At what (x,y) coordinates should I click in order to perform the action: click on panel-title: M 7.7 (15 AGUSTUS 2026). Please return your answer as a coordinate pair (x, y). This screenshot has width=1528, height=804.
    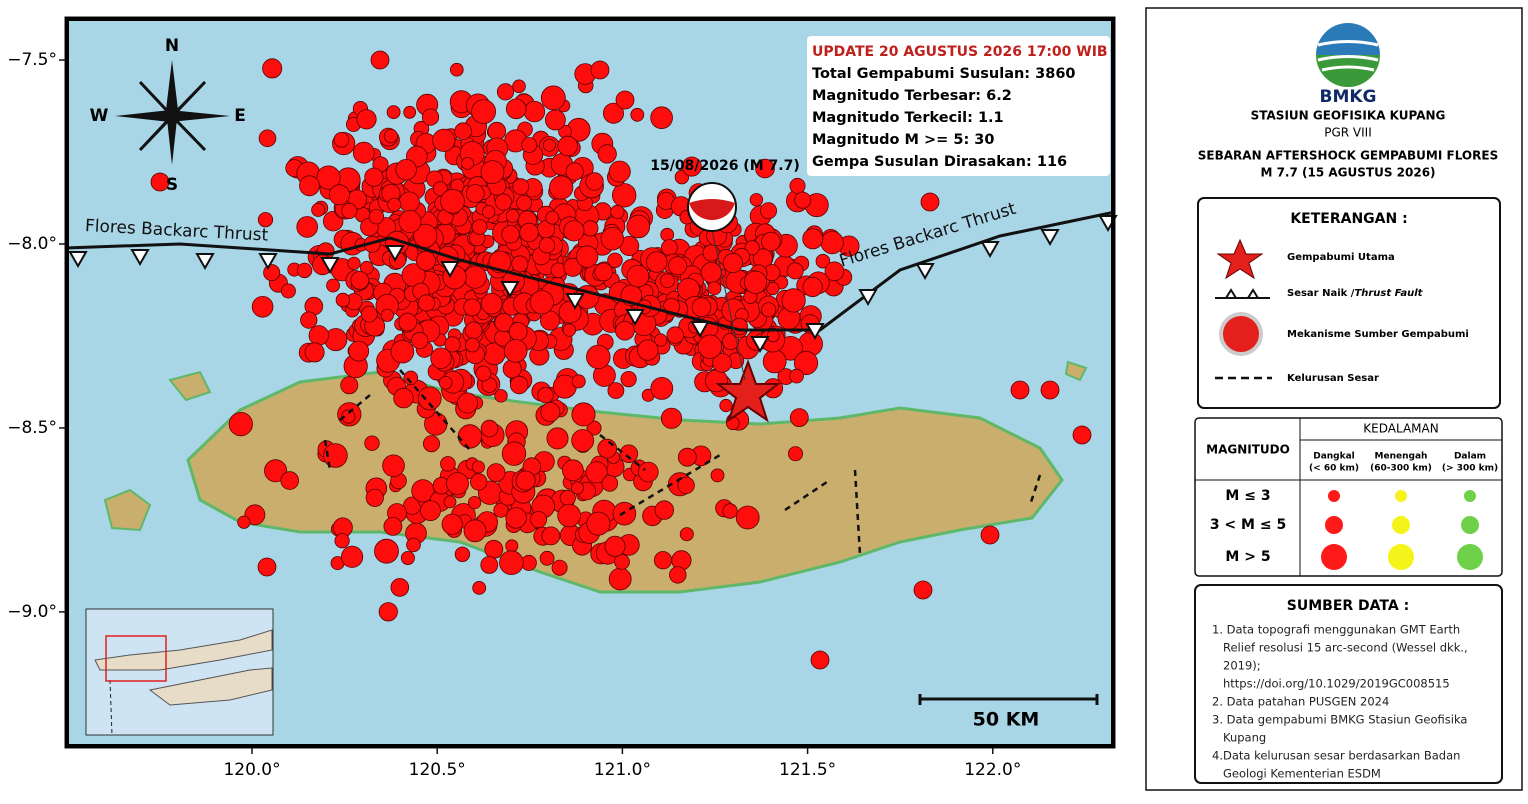
    Looking at the image, I should click on (1347, 173).